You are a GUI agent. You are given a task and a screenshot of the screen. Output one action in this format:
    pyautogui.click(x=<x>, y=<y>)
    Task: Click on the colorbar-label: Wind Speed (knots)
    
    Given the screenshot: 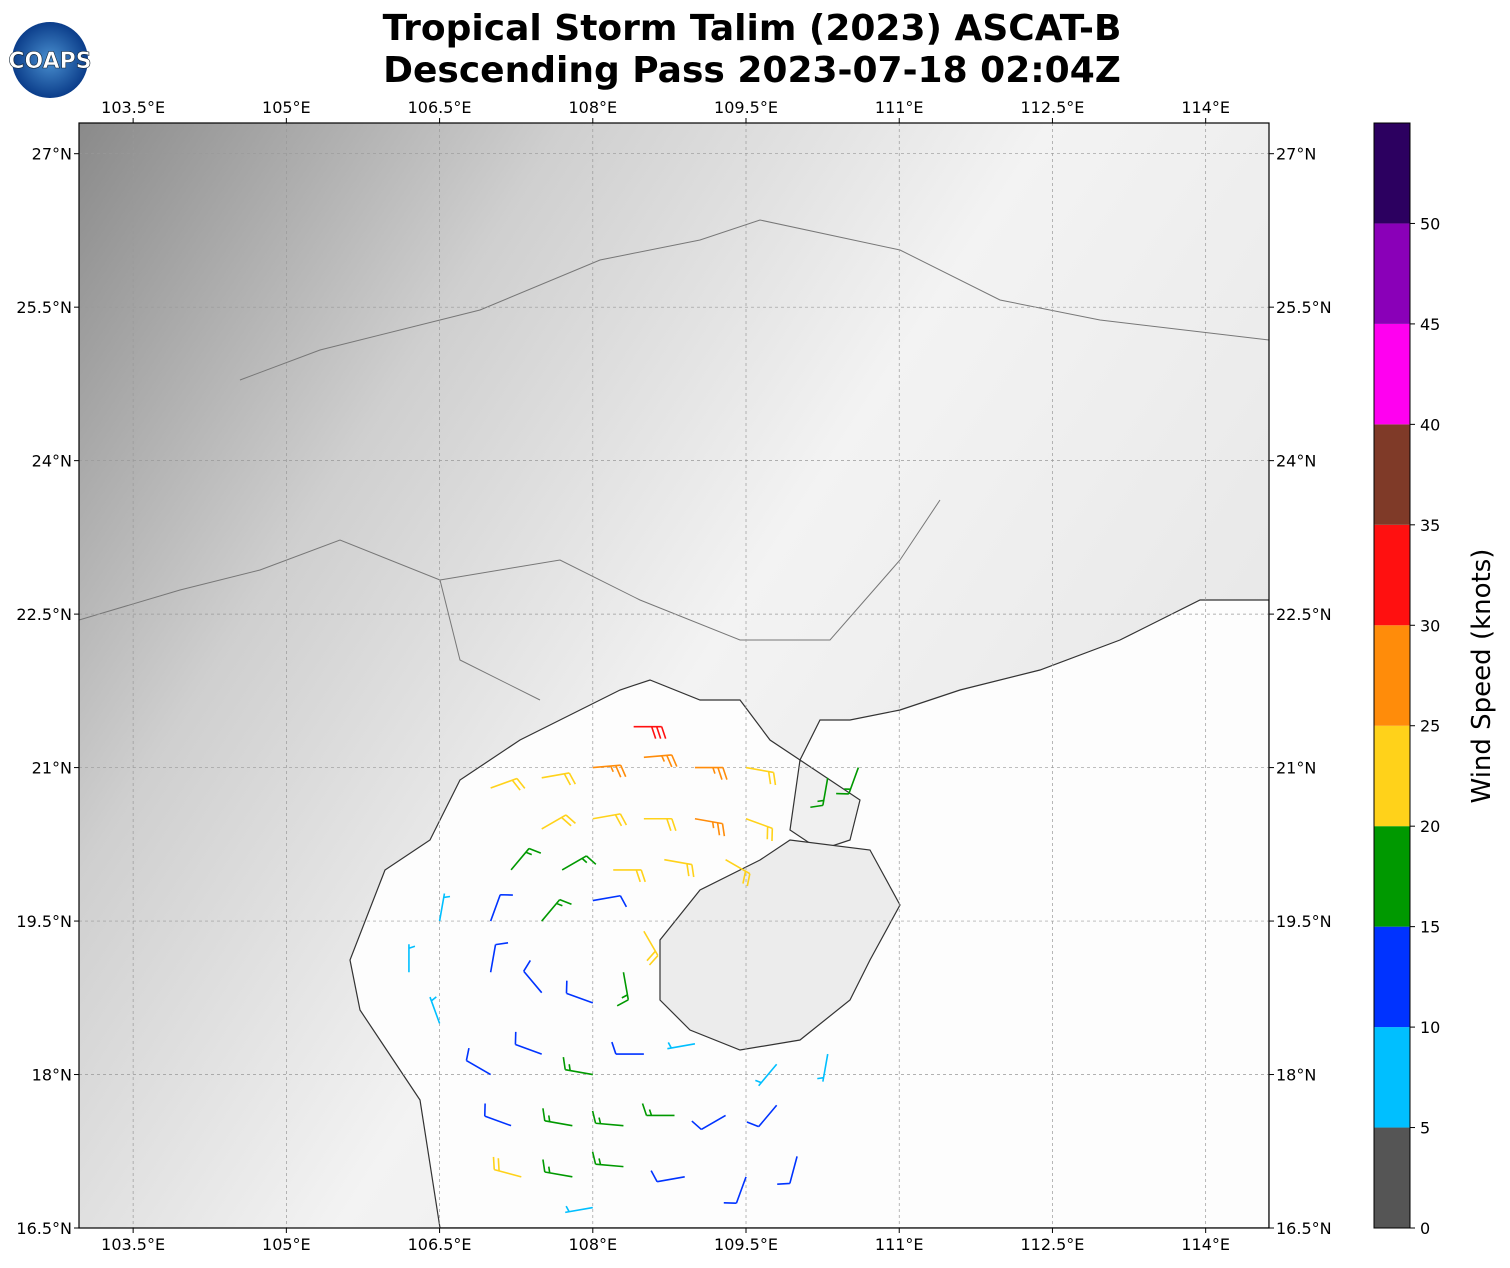 What is the action you would take?
    pyautogui.click(x=1482, y=676)
    